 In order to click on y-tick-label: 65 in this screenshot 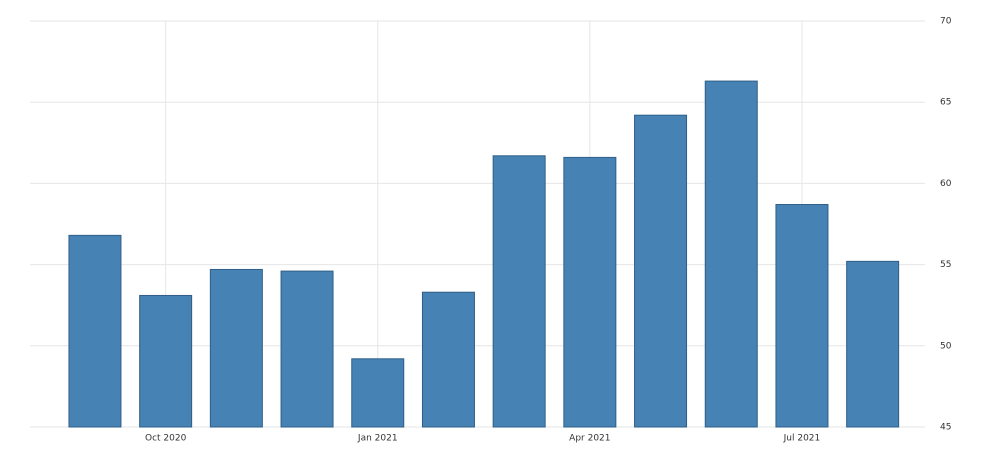, I will do `click(945, 103)`.